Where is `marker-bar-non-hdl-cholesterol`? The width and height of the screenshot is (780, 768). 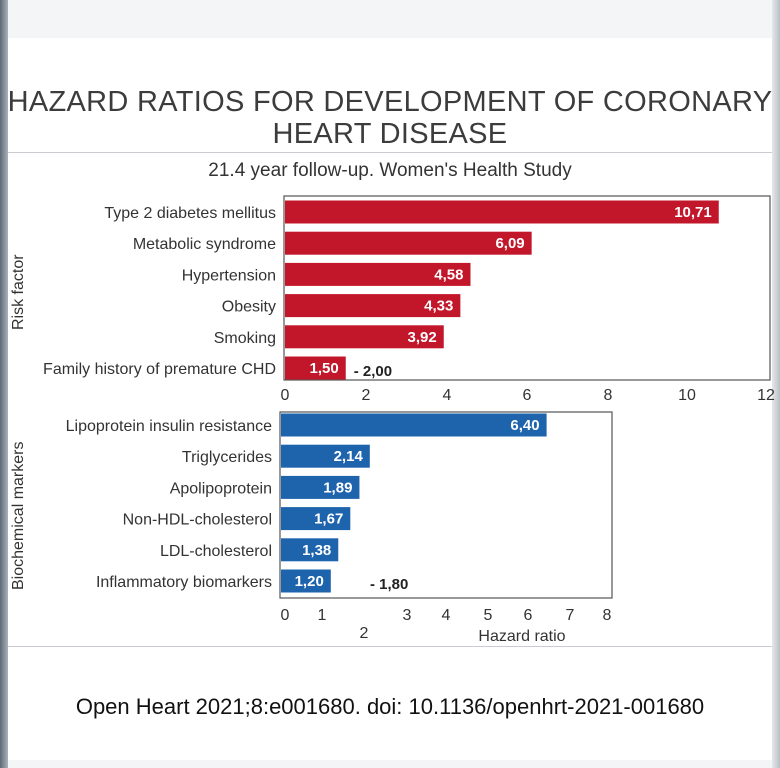
marker-bar-non-hdl-cholesterol is located at coordinates (316, 519).